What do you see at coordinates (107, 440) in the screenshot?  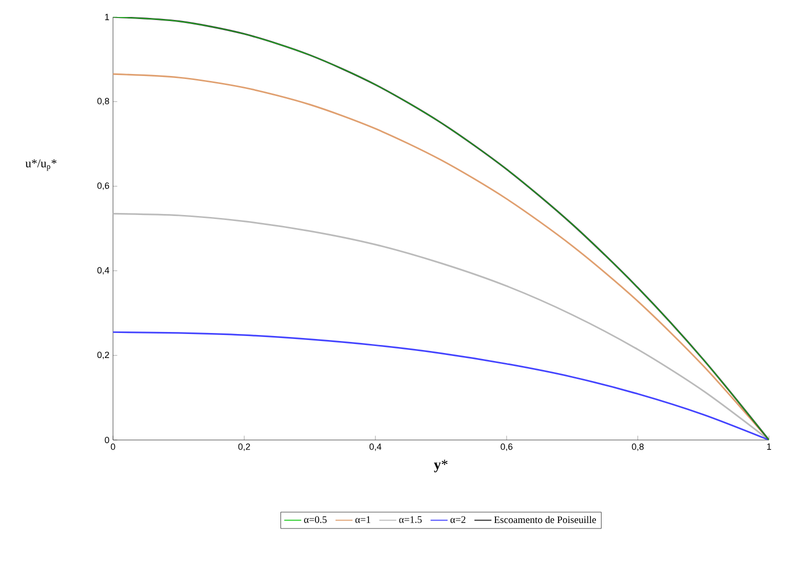 I see `y-tick-label: 0` at bounding box center [107, 440].